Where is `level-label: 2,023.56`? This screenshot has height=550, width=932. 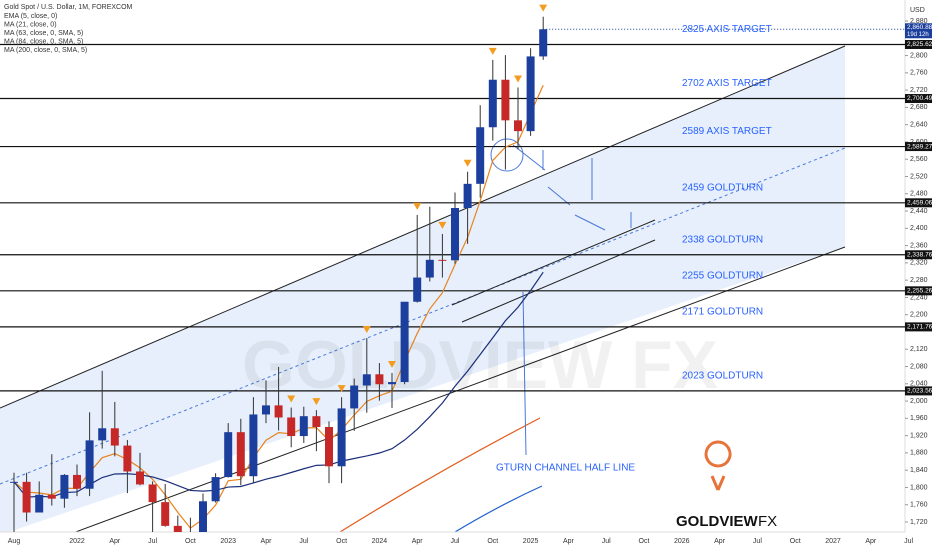
level-label: 2,023.56 is located at coordinates (919, 391).